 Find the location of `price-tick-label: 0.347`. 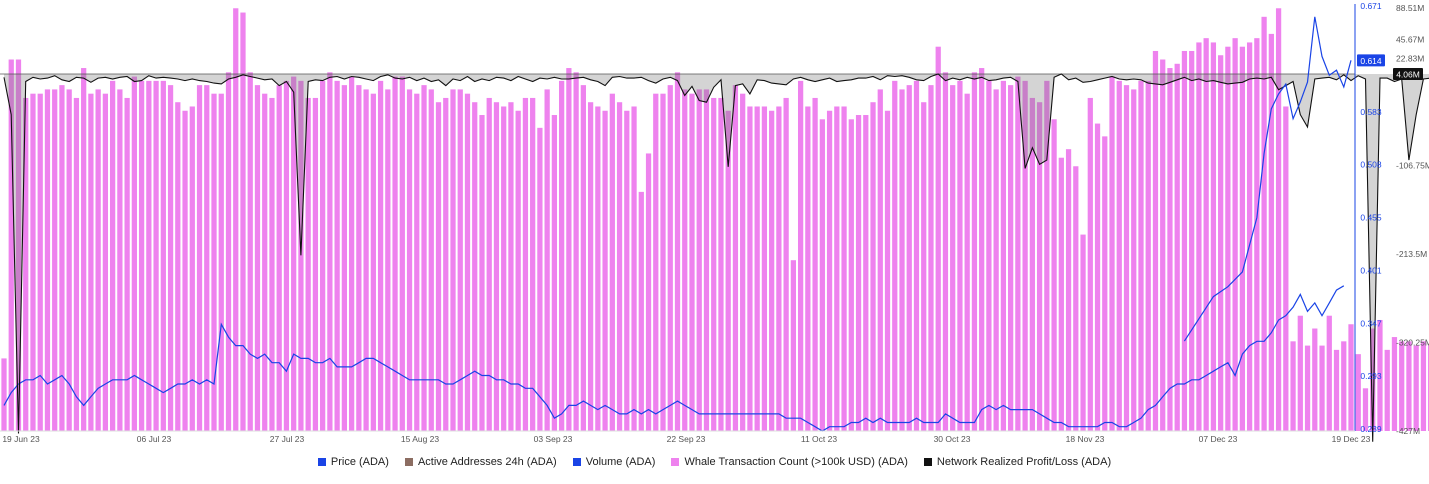

price-tick-label: 0.347 is located at coordinates (1371, 323).